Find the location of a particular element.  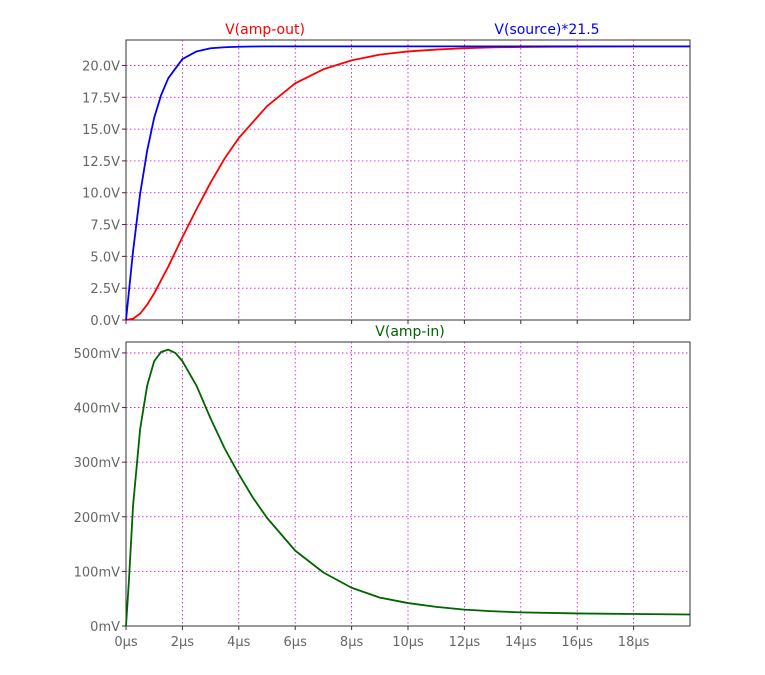

y-tick-label: 7.5V is located at coordinates (105, 226).